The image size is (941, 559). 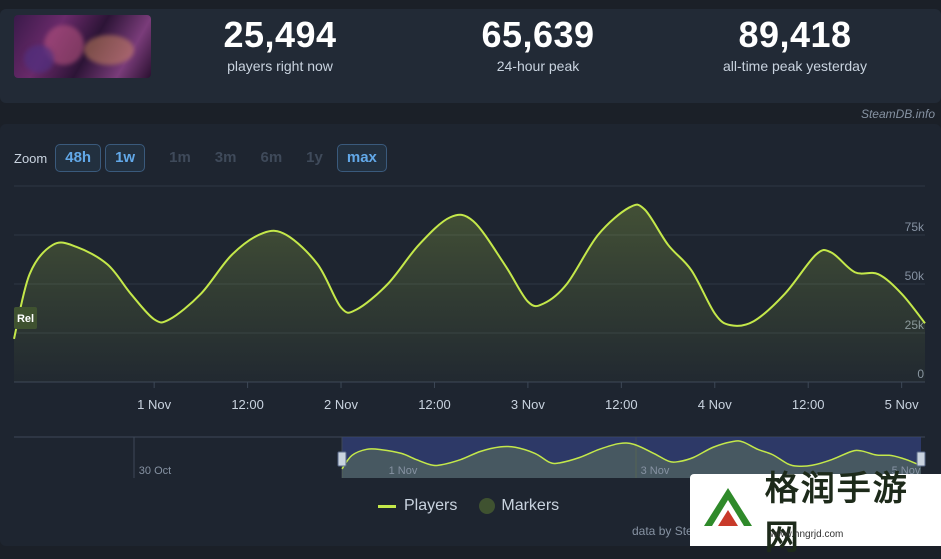 I want to click on navigator-label: 30 Oct, so click(x=155, y=471).